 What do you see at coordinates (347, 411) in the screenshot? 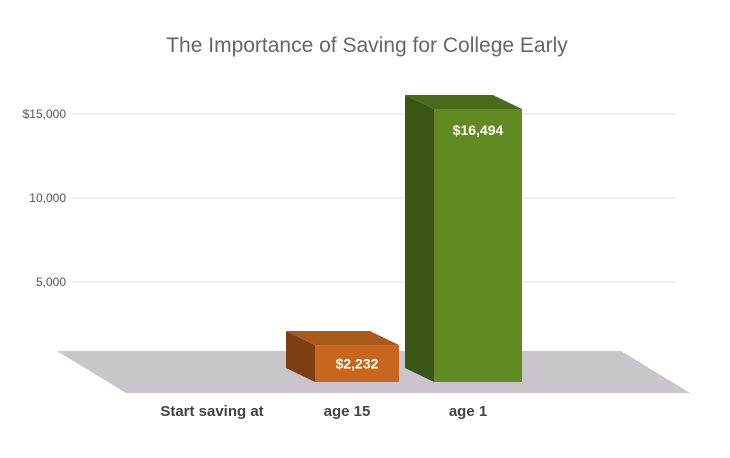
I see `x-category-label: age 15` at bounding box center [347, 411].